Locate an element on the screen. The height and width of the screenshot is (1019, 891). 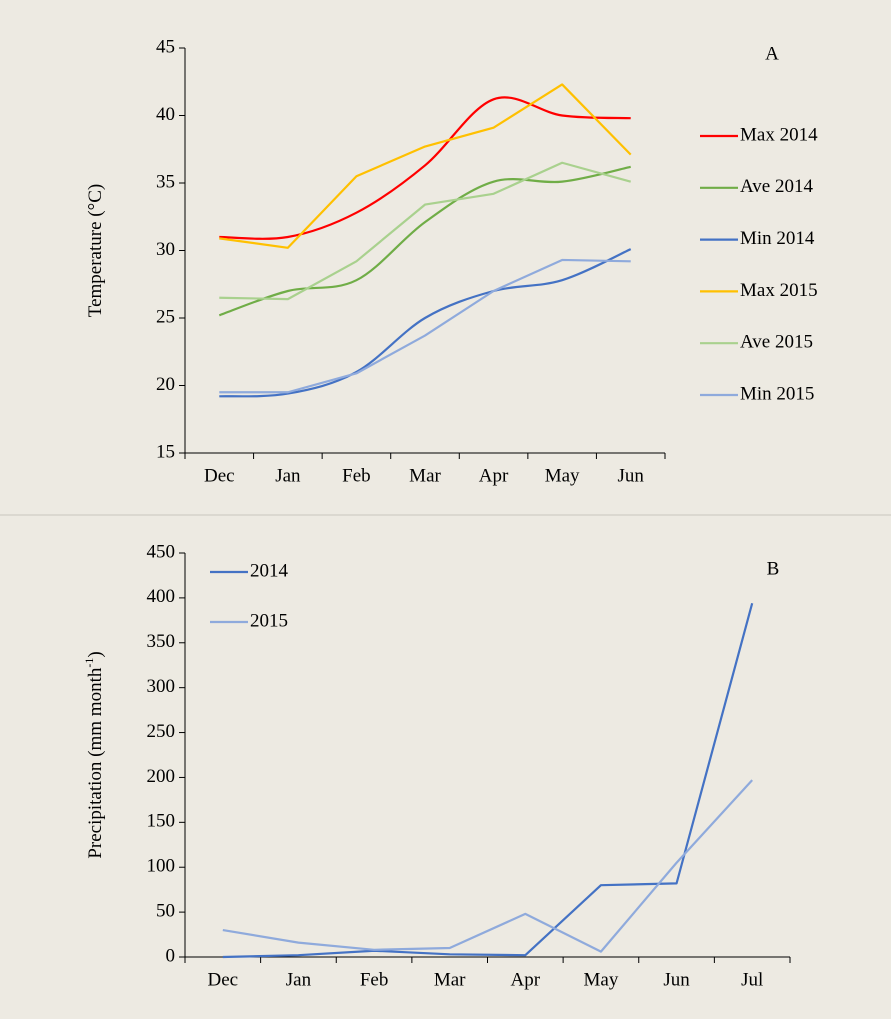
legend-label: Ave 2014 is located at coordinates (776, 186).